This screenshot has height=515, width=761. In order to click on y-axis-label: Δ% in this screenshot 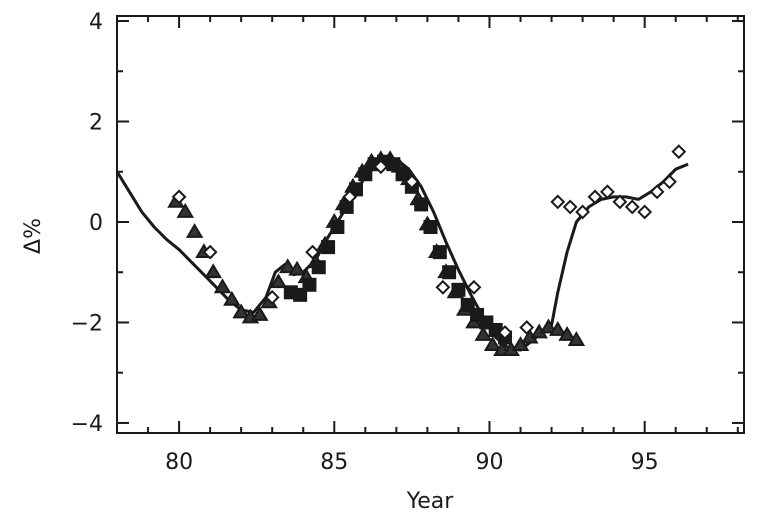, I will do `click(33, 236)`.